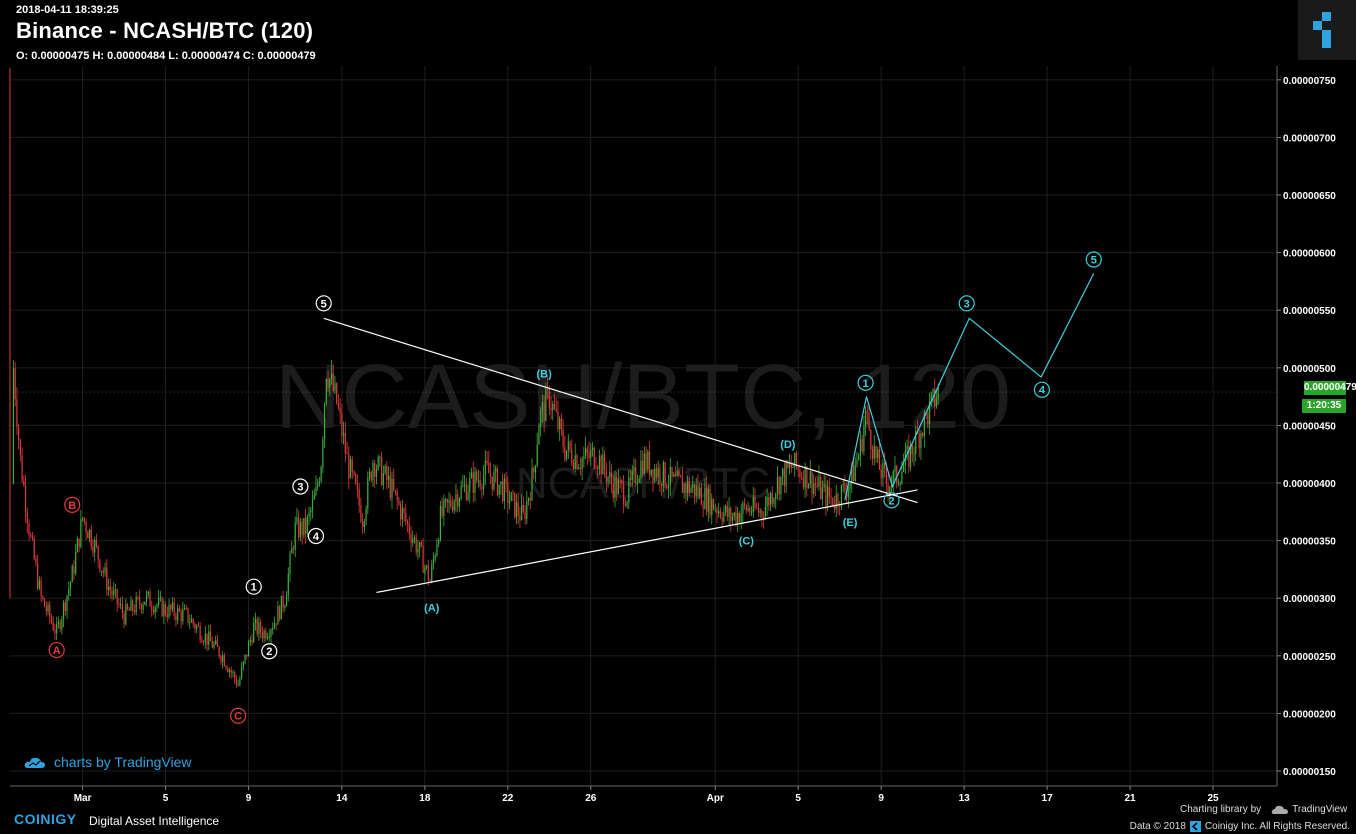 This screenshot has height=834, width=1356. What do you see at coordinates (34, 762) in the screenshot?
I see `cloud-icon` at bounding box center [34, 762].